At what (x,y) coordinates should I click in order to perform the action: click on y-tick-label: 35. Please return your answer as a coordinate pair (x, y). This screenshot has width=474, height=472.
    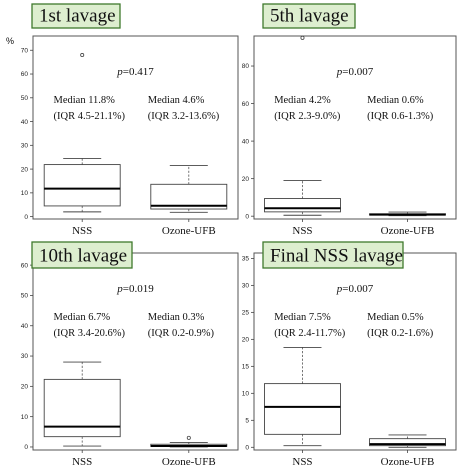
    Looking at the image, I should click on (246, 259).